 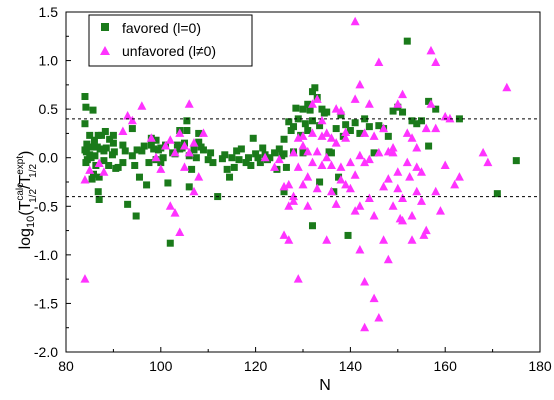 I want to click on x-tick-label: 160, so click(x=446, y=366).